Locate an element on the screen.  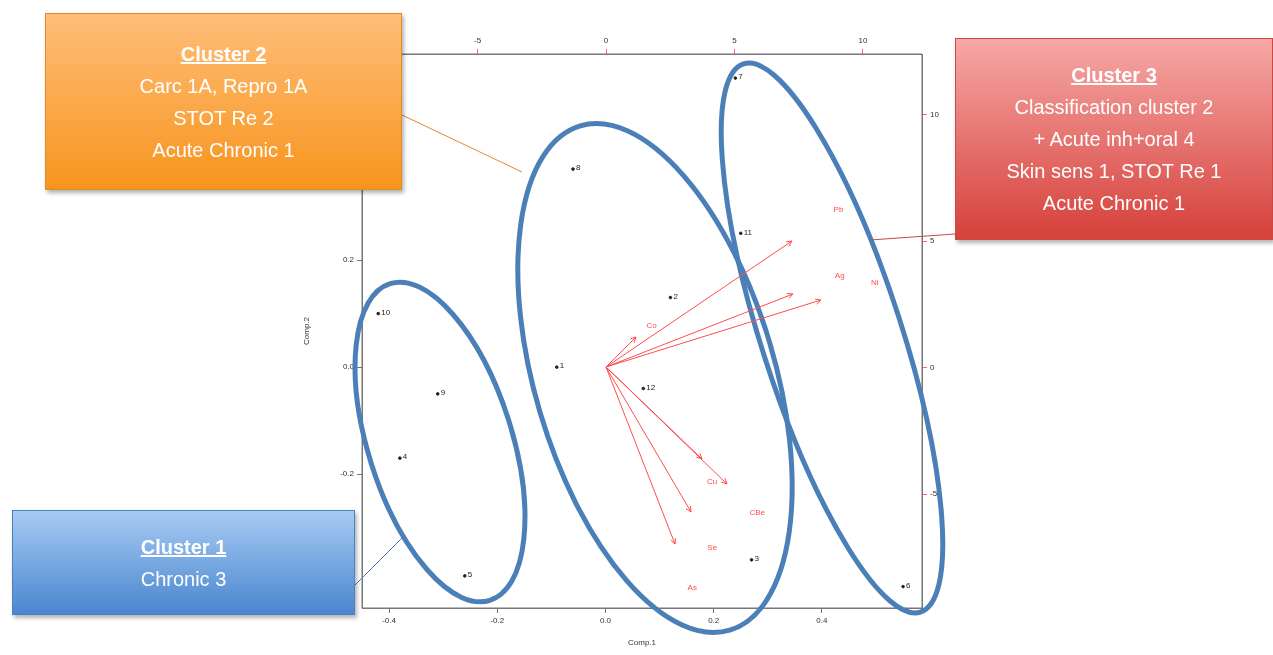
x-axis-title: Comp.1 is located at coordinates (642, 643).